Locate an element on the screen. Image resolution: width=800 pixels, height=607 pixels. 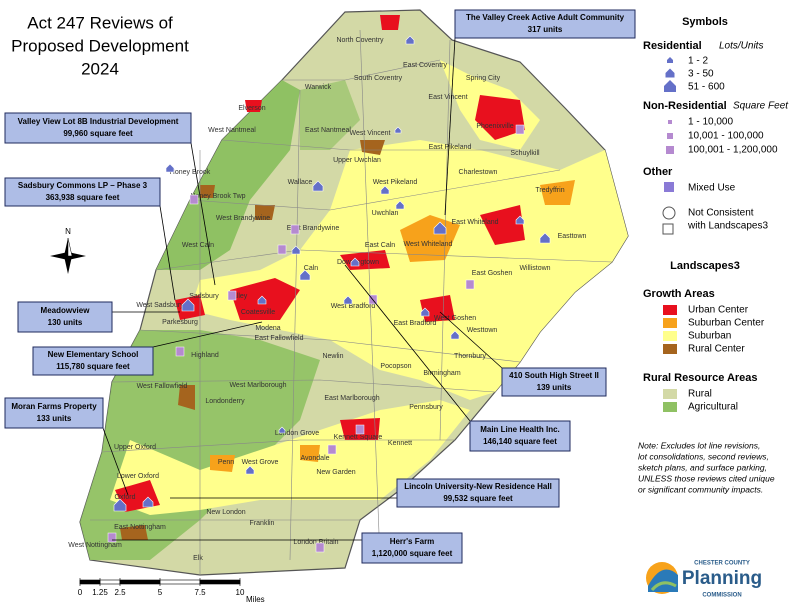
township-label: Caln is located at coordinates (311, 268).